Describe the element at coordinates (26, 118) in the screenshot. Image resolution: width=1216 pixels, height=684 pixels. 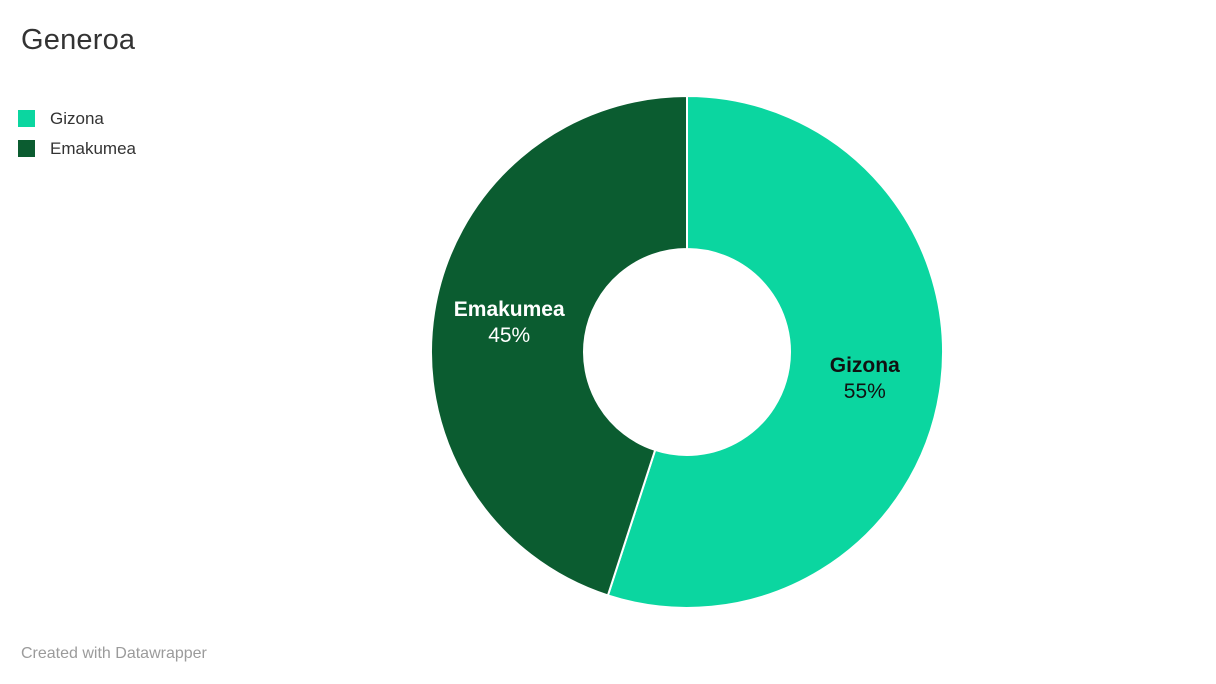
I see `legend-swatch-gizona` at that location.